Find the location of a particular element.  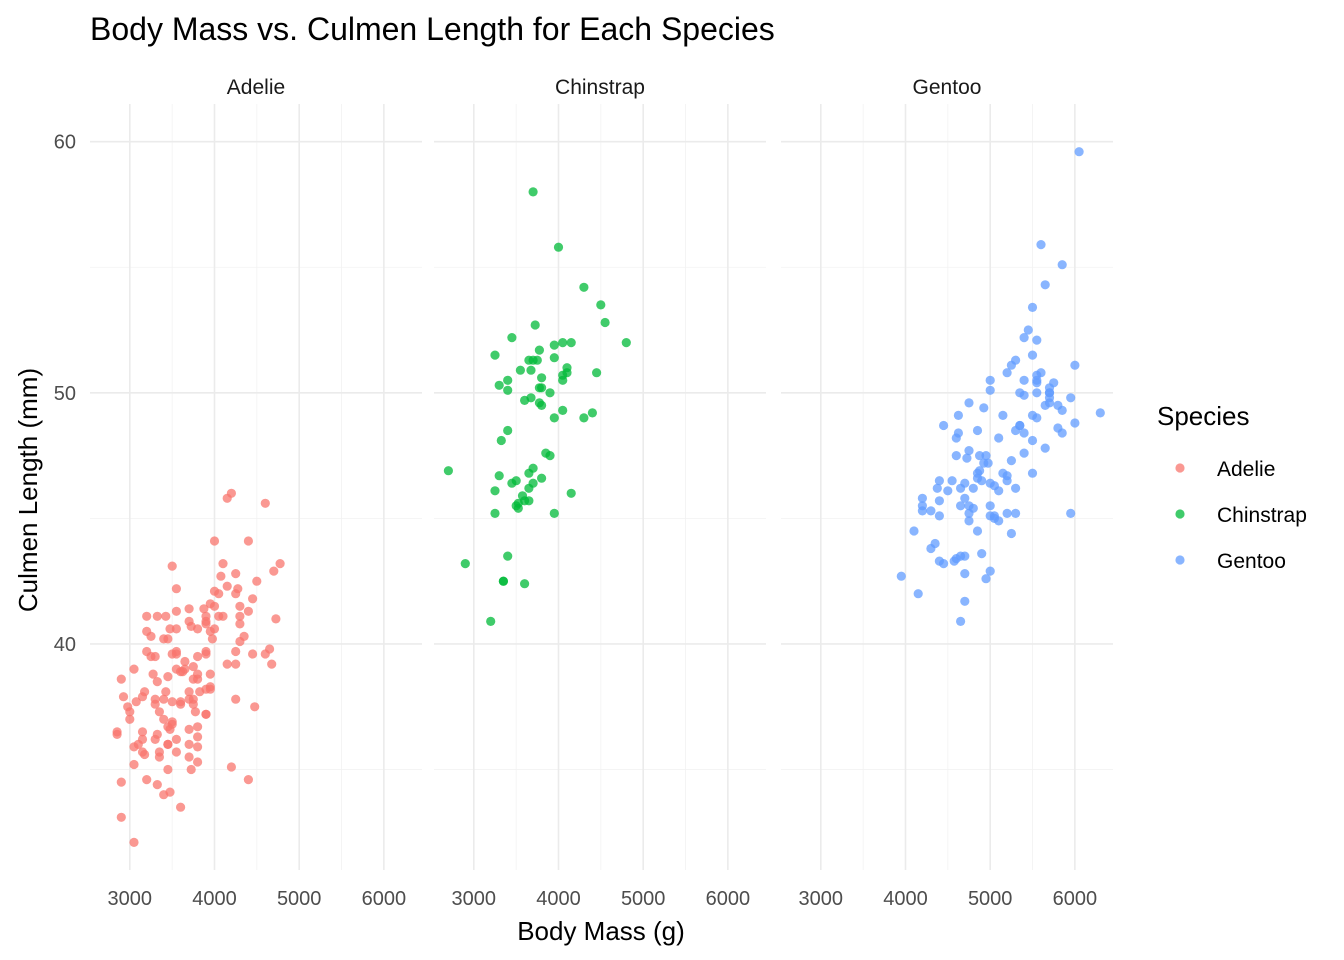

legend-key-gentoo is located at coordinates (1180, 560).